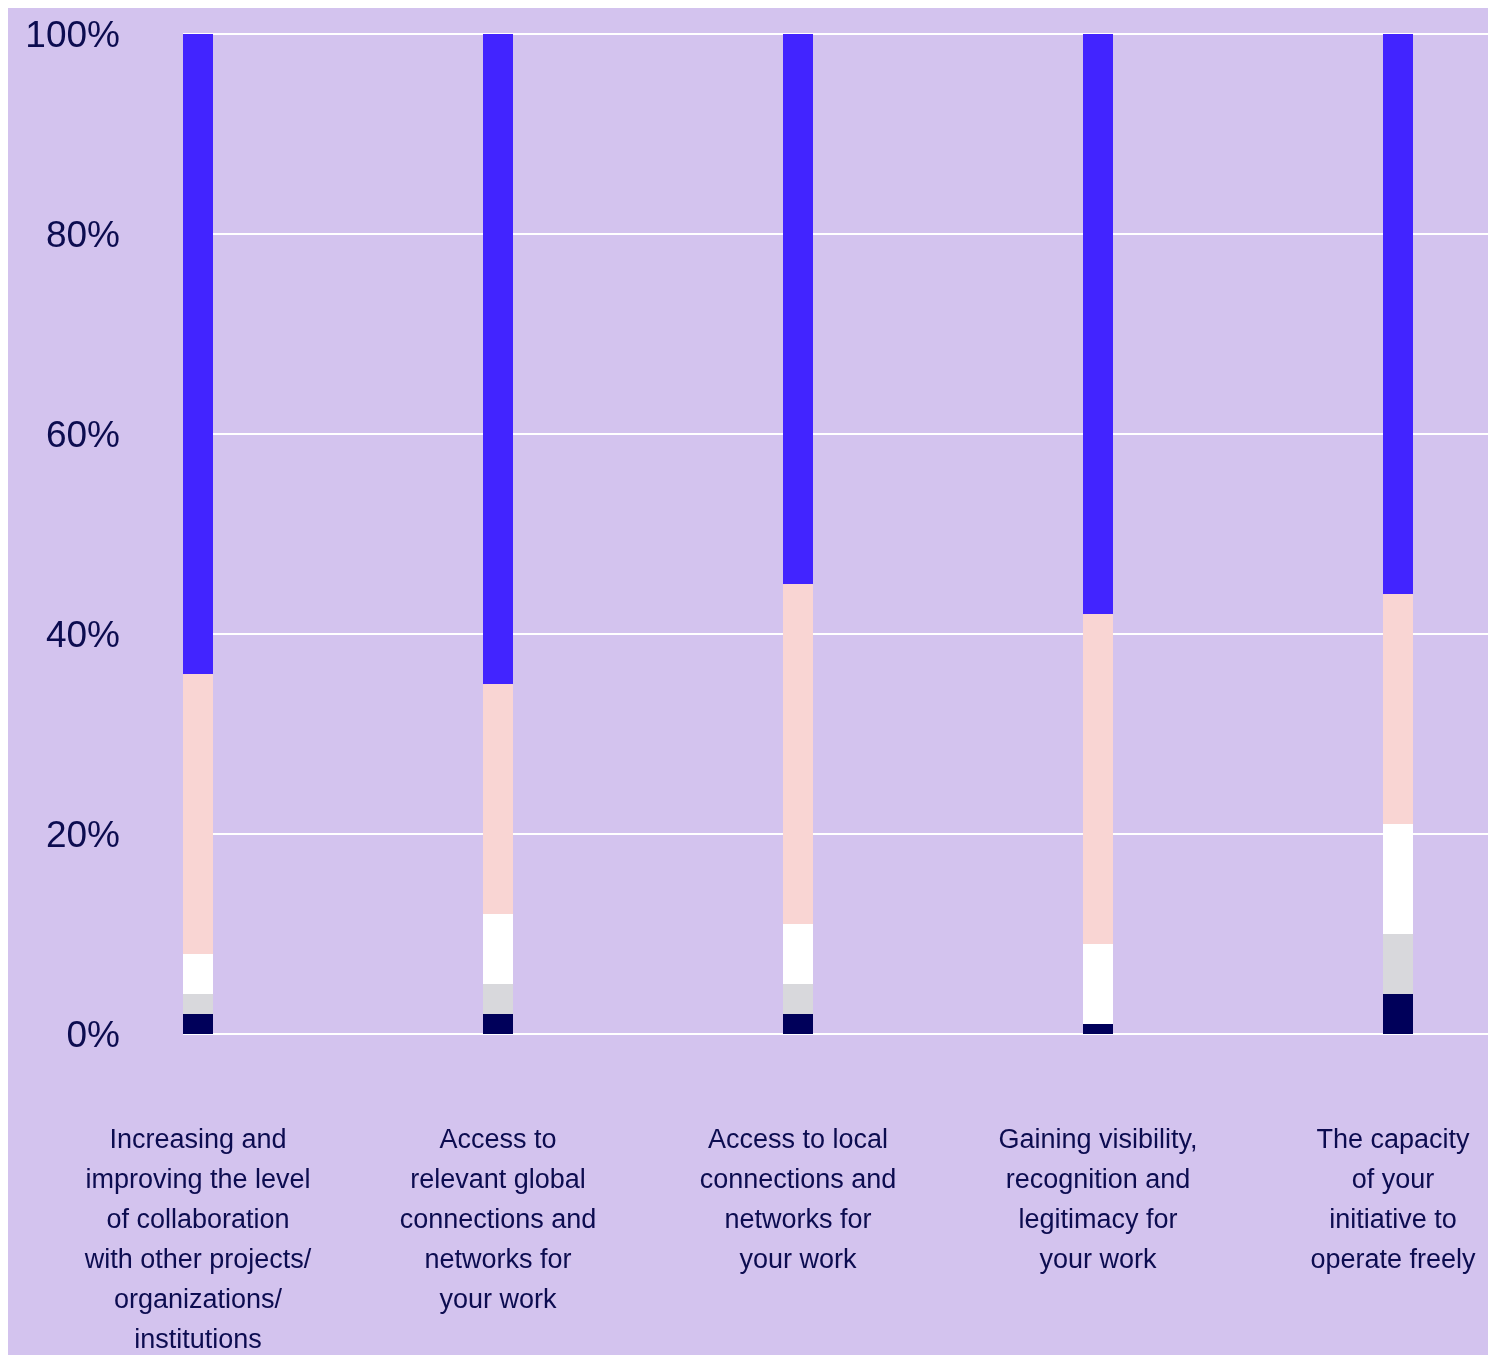 Image resolution: width=1496 pixels, height=1355 pixels. What do you see at coordinates (82, 234) in the screenshot?
I see `y-tick-label: 80%` at bounding box center [82, 234].